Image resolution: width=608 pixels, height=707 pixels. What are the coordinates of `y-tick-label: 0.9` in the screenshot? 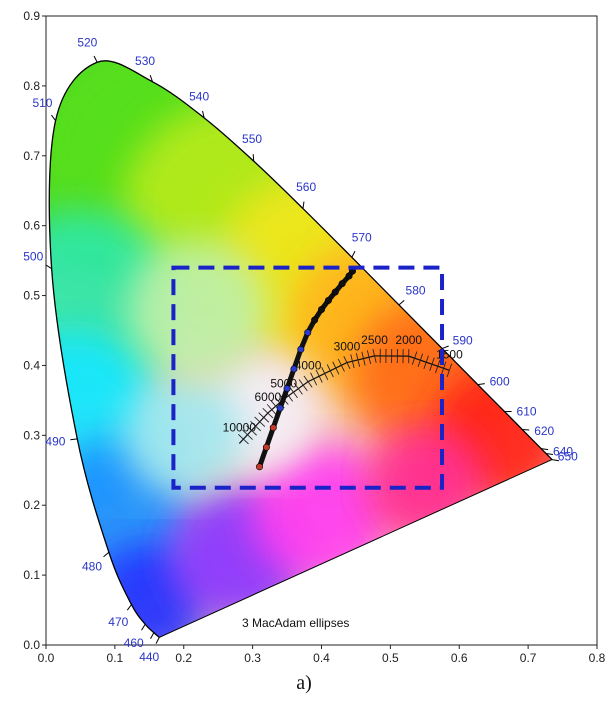 It's located at (31, 16).